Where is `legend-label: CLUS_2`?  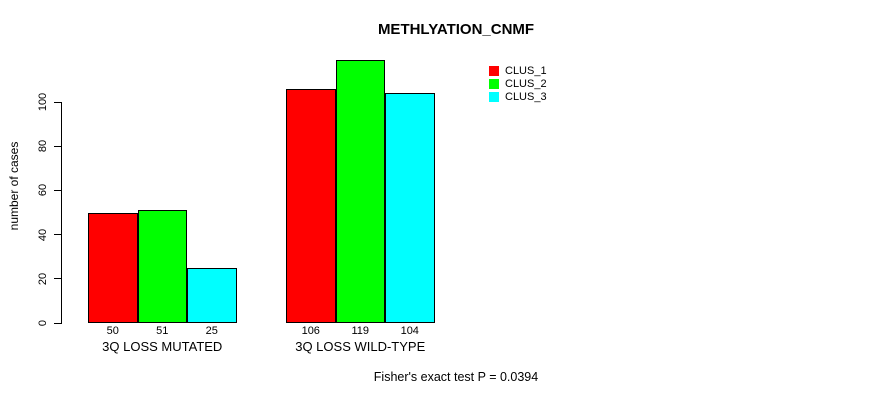 legend-label: CLUS_2 is located at coordinates (526, 84).